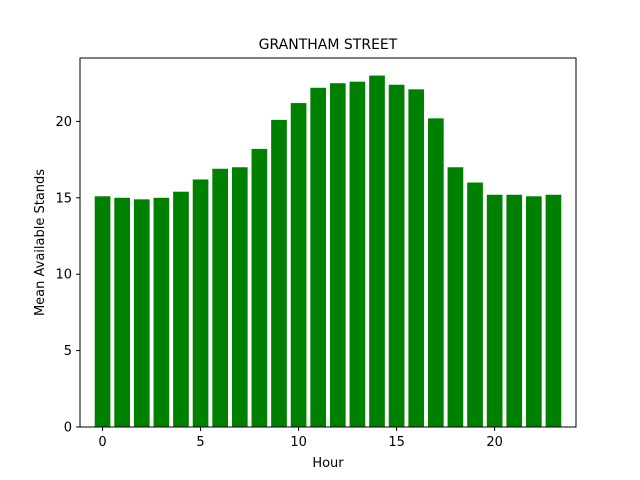 The image size is (640, 480). I want to click on x-axis-ticks: 0 5 10 15 20, so click(300, 438).